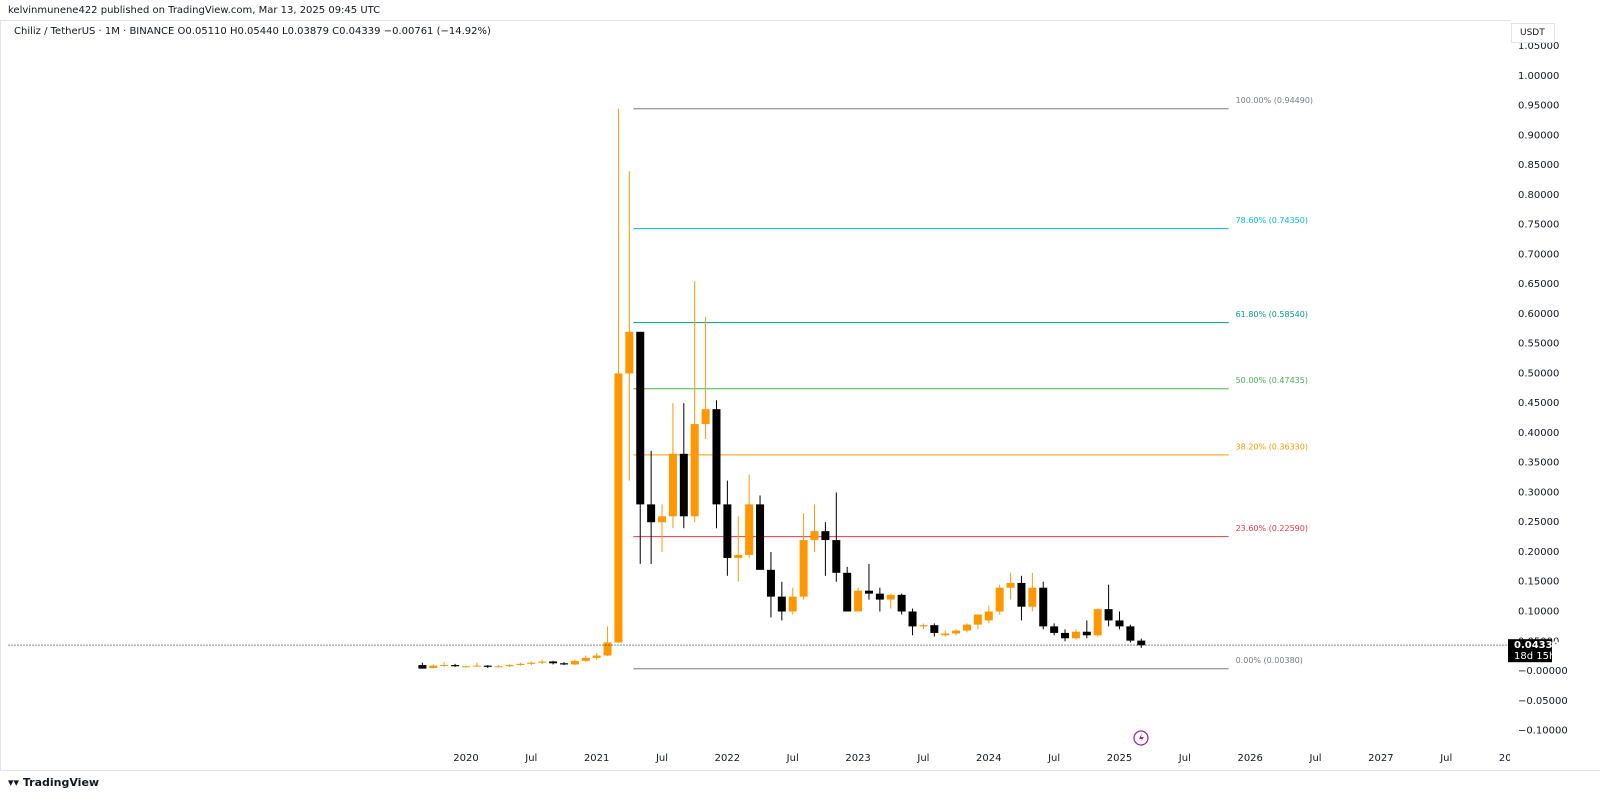 The width and height of the screenshot is (1600, 812). What do you see at coordinates (1538, 76) in the screenshot?
I see `y-tick-label: 1.00000` at bounding box center [1538, 76].